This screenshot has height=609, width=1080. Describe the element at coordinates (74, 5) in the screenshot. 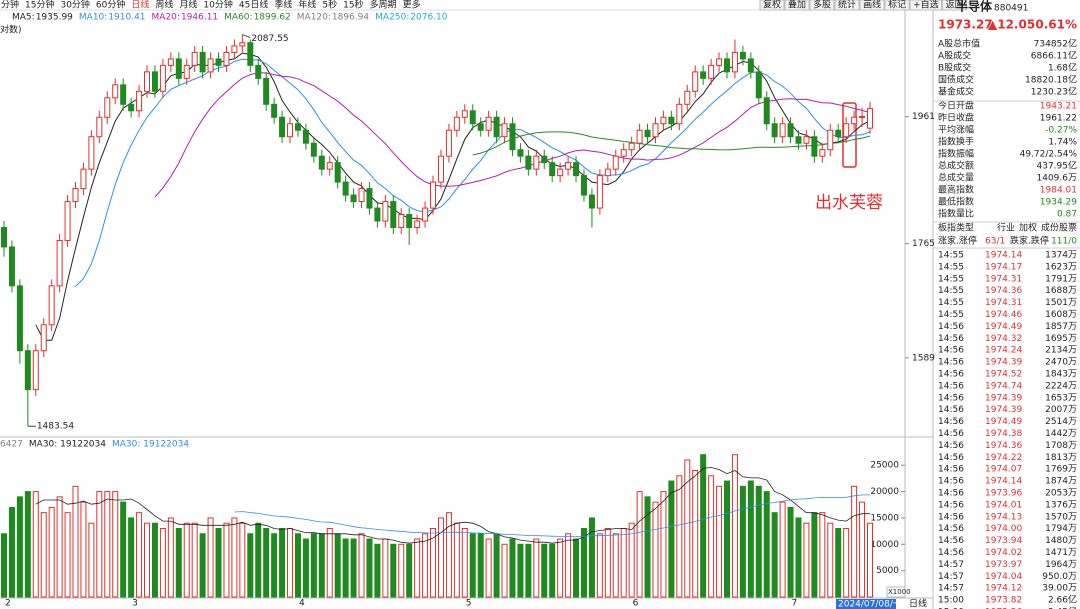

I see `period-tab: 30分钟` at that location.